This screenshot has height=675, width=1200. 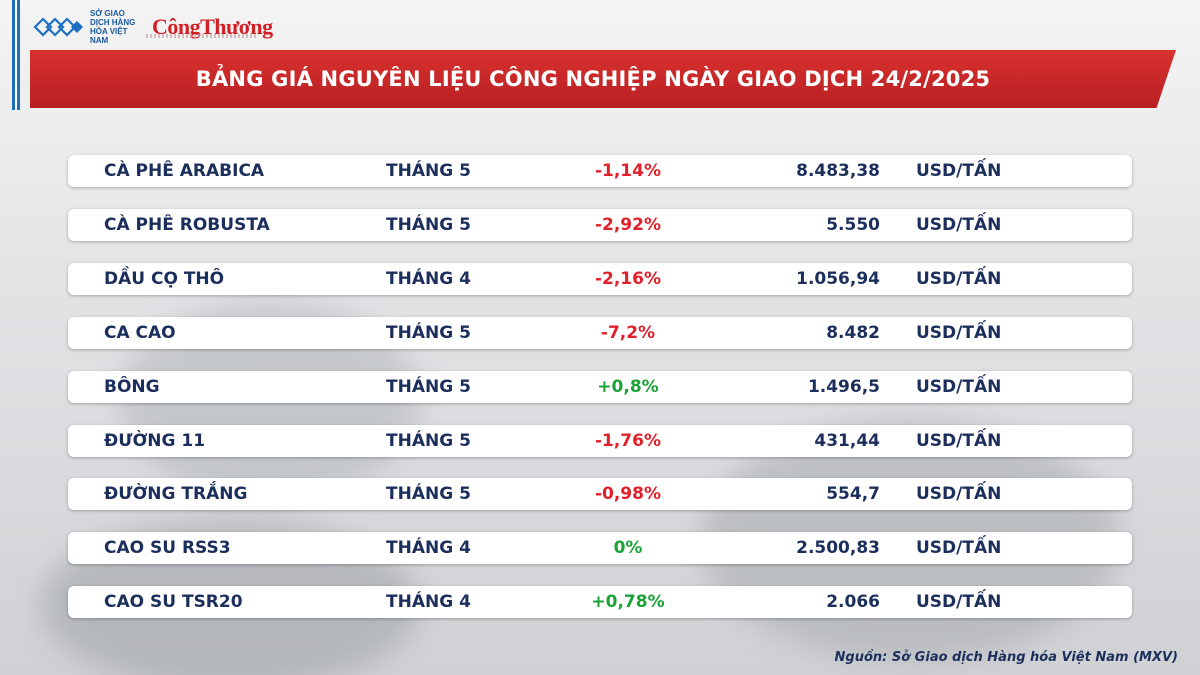 What do you see at coordinates (628, 602) in the screenshot?
I see `price-change: +0,78%` at bounding box center [628, 602].